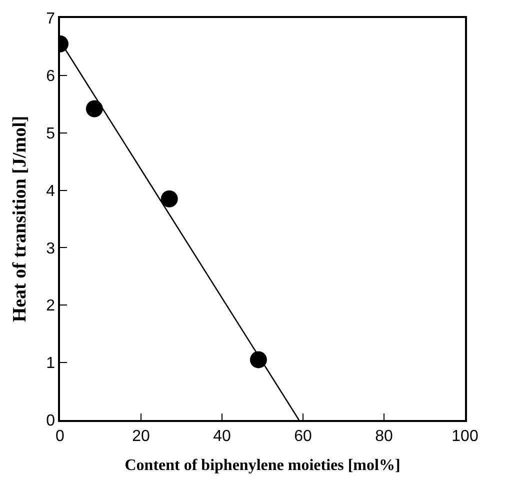  What do you see at coordinates (141, 436) in the screenshot?
I see `x-tick-label: 20` at bounding box center [141, 436].